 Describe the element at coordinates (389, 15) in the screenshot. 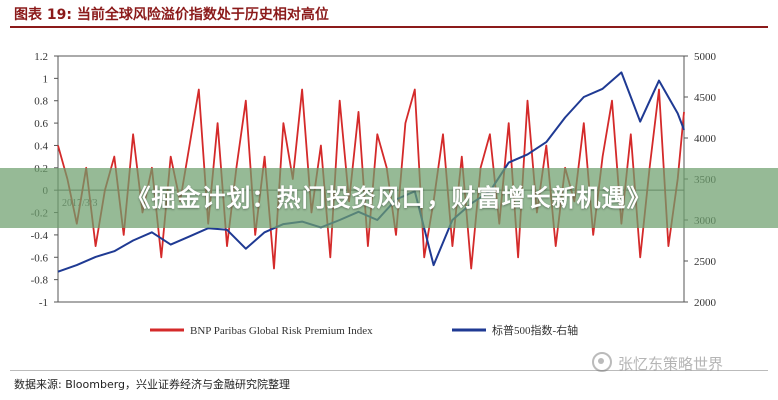

I see `header-bar: 图表 19: 当前全球风险溢价指数处于历史相对高位` at that location.